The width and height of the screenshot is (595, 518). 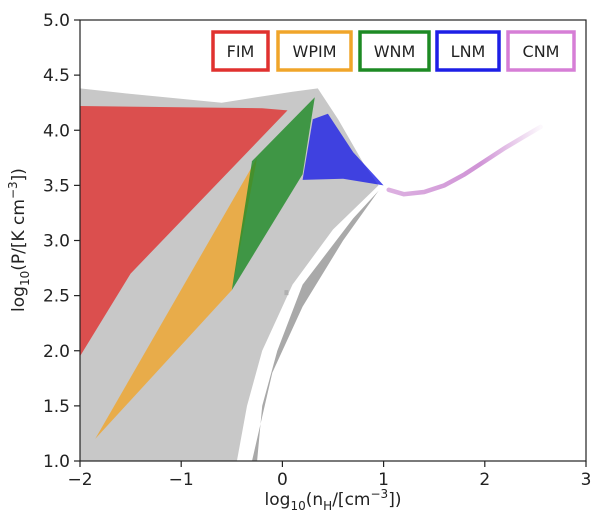 I want to click on y-tick-label: 2.0, so click(x=56, y=352).